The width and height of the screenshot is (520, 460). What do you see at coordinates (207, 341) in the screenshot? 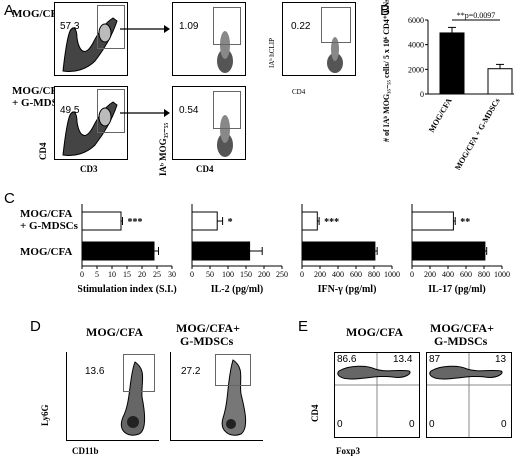
I see `panel-d-title-2b: G-MDSCs` at bounding box center [207, 341].